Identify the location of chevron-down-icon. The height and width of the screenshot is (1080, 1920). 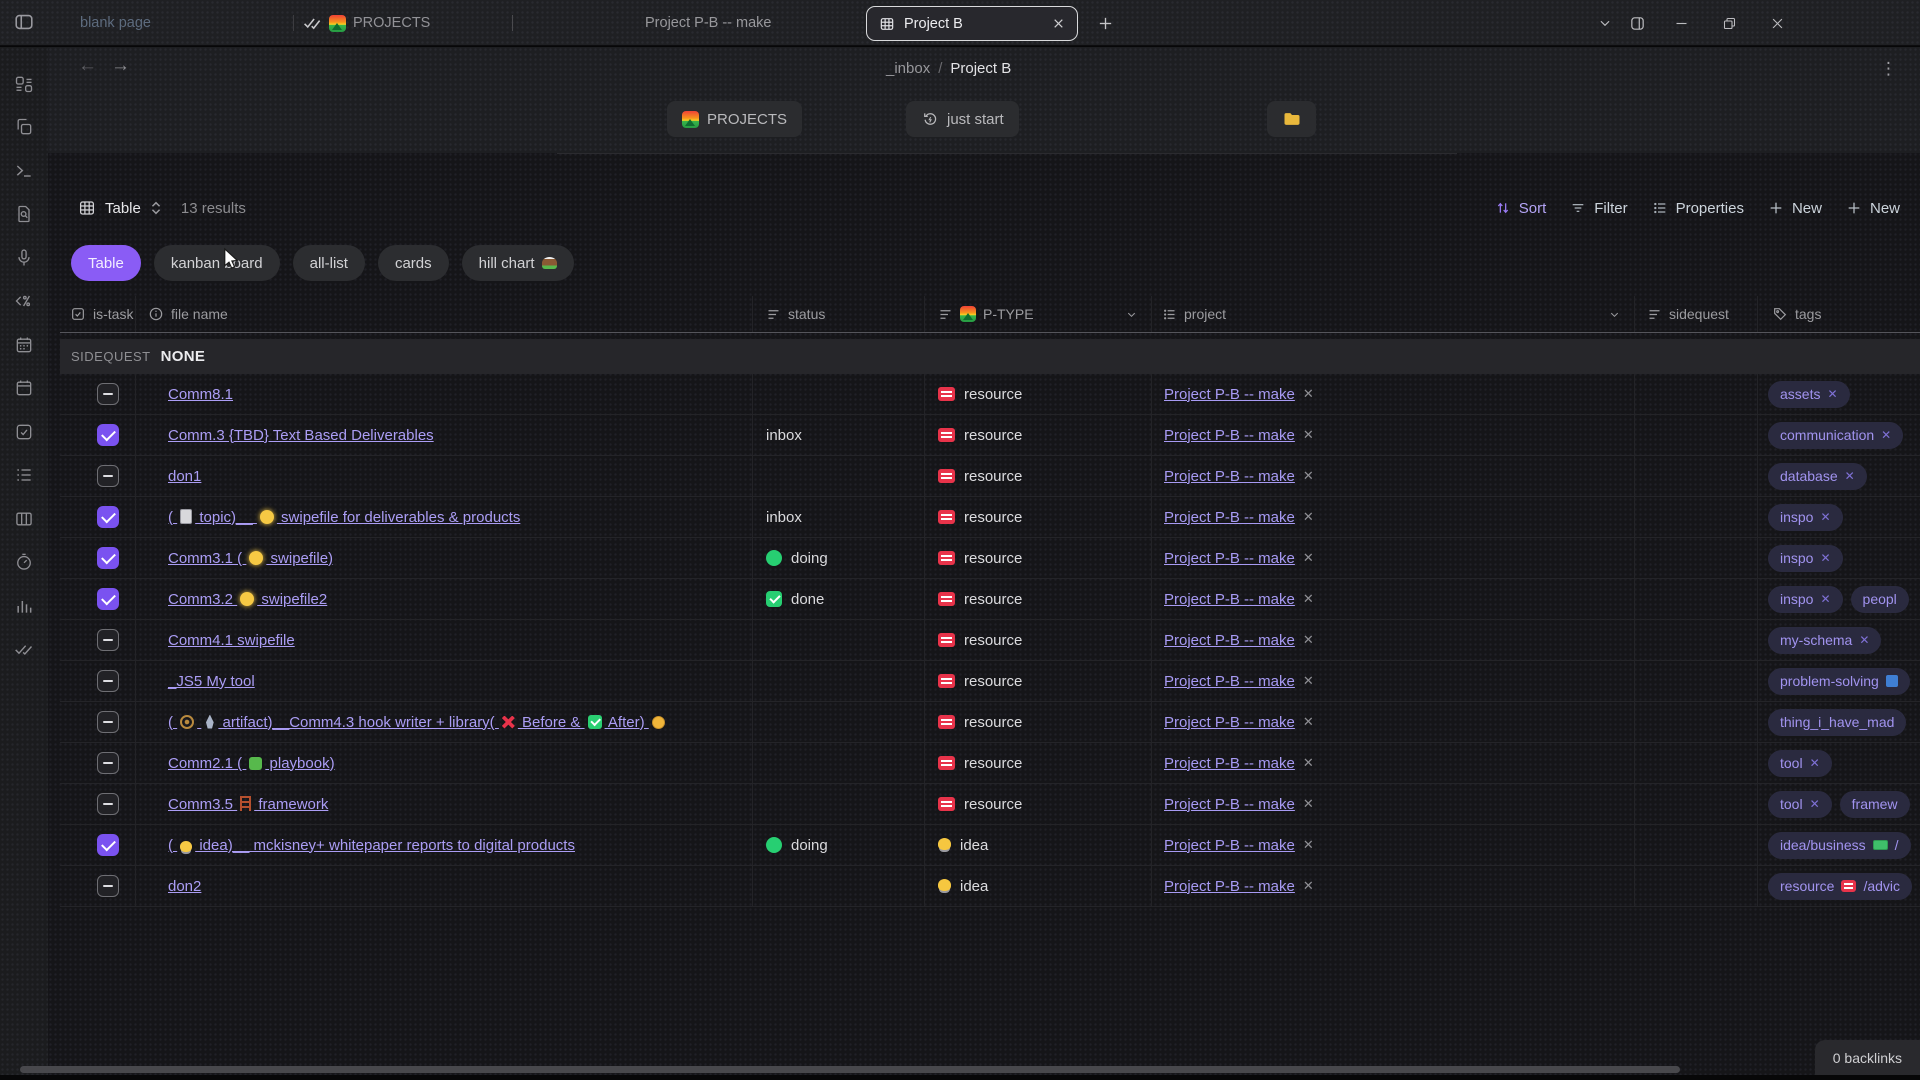
(1131, 314).